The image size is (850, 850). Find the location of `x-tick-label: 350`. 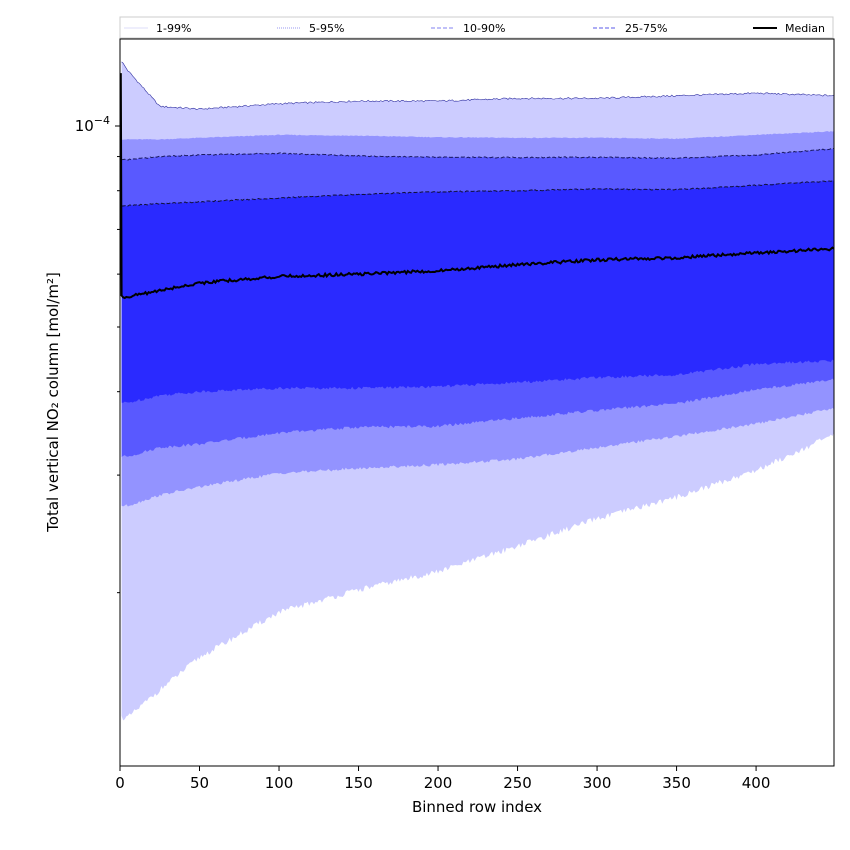

x-tick-label: 350 is located at coordinates (676, 783).